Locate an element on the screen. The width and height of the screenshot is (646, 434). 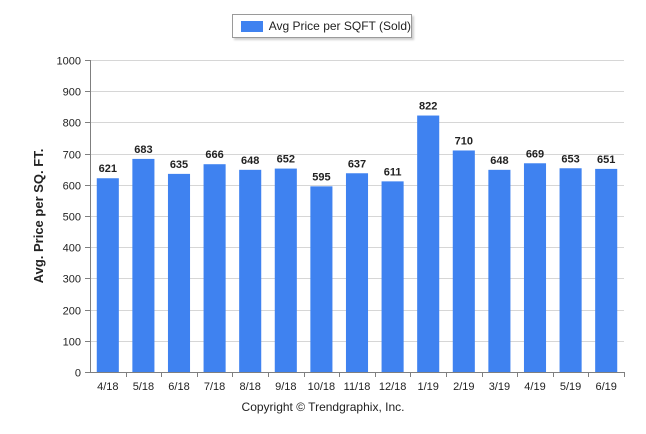
y-tick-label: 900 is located at coordinates (72, 93).